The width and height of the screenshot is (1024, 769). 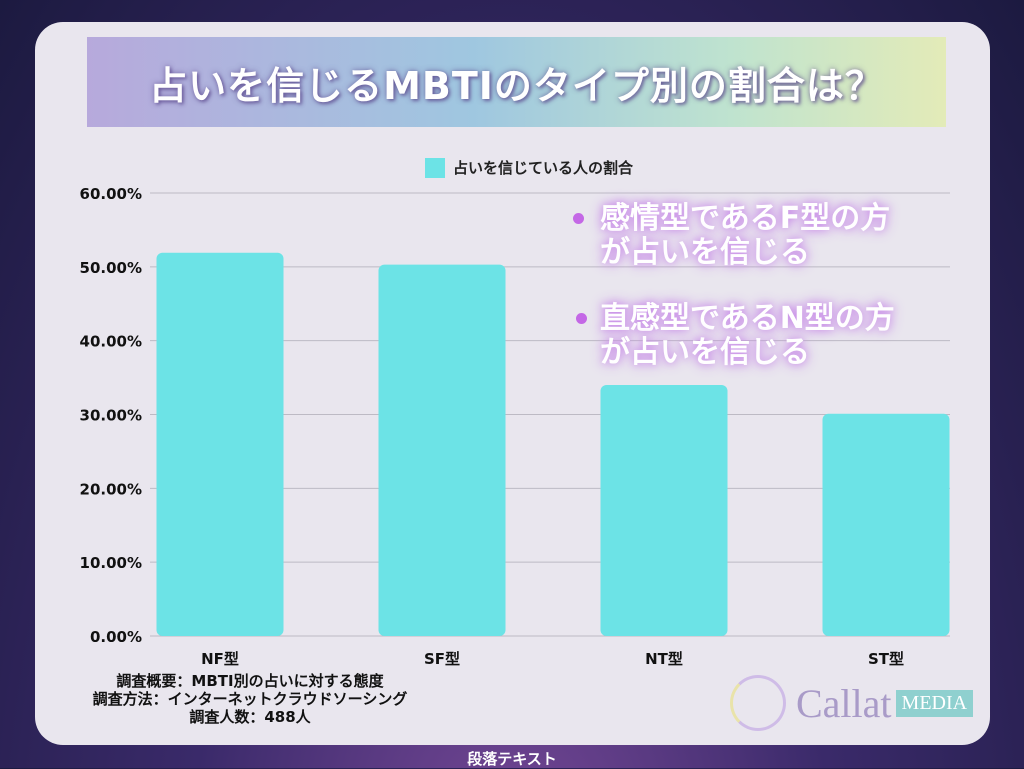 I want to click on y-tick-label: 40.00%, so click(x=111, y=342).